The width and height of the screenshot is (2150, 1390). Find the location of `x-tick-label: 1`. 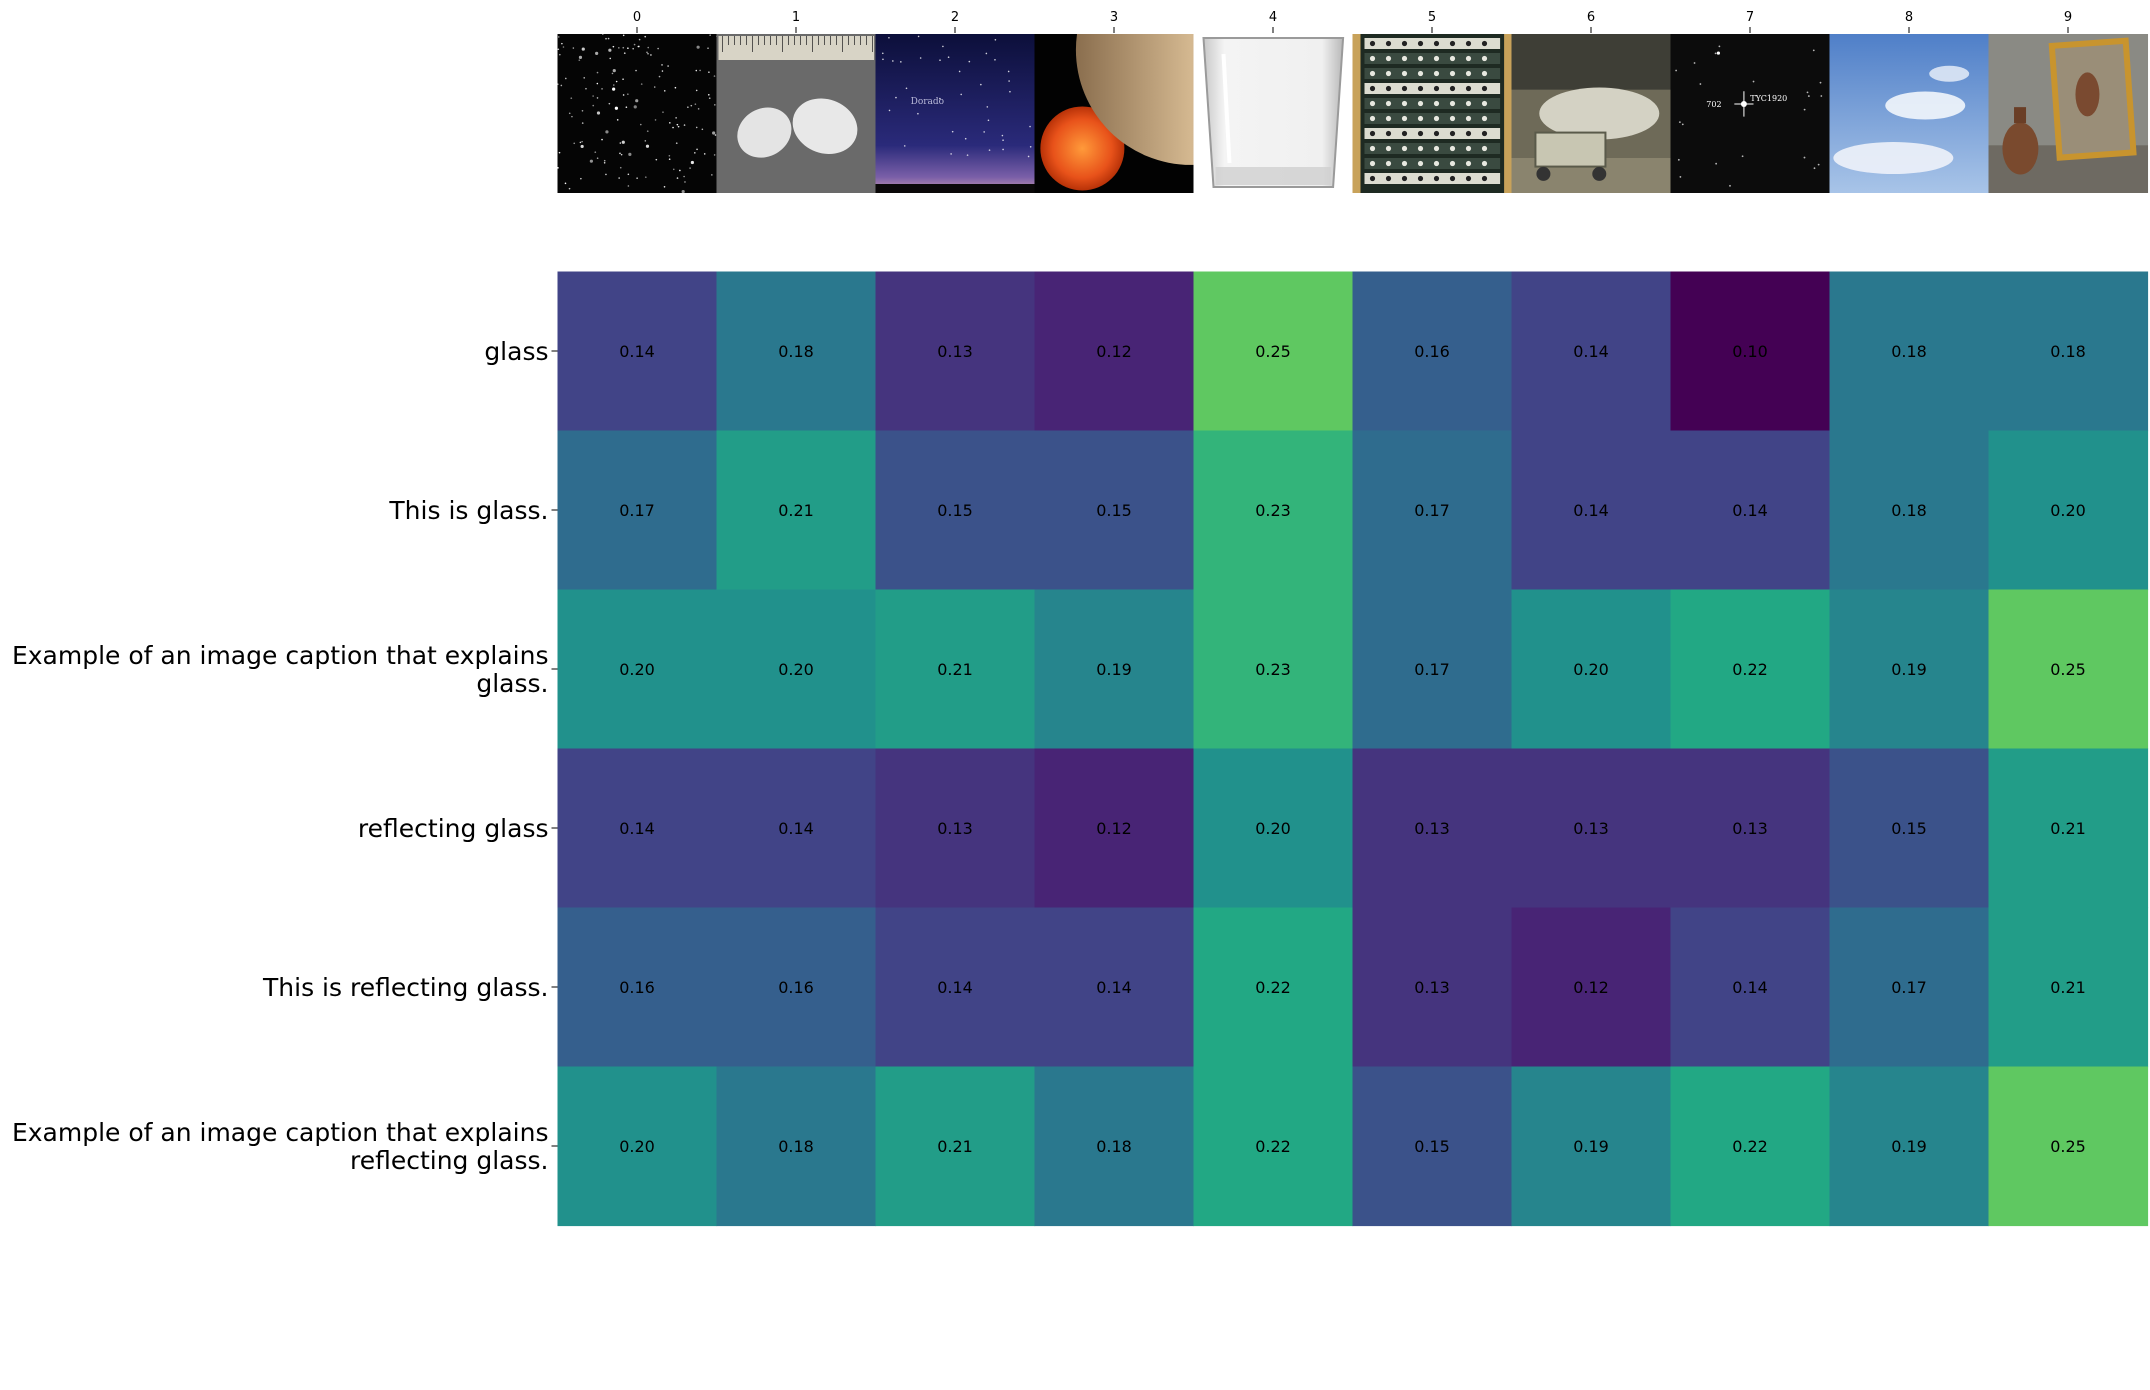

x-tick-label: 1 is located at coordinates (796, 17).